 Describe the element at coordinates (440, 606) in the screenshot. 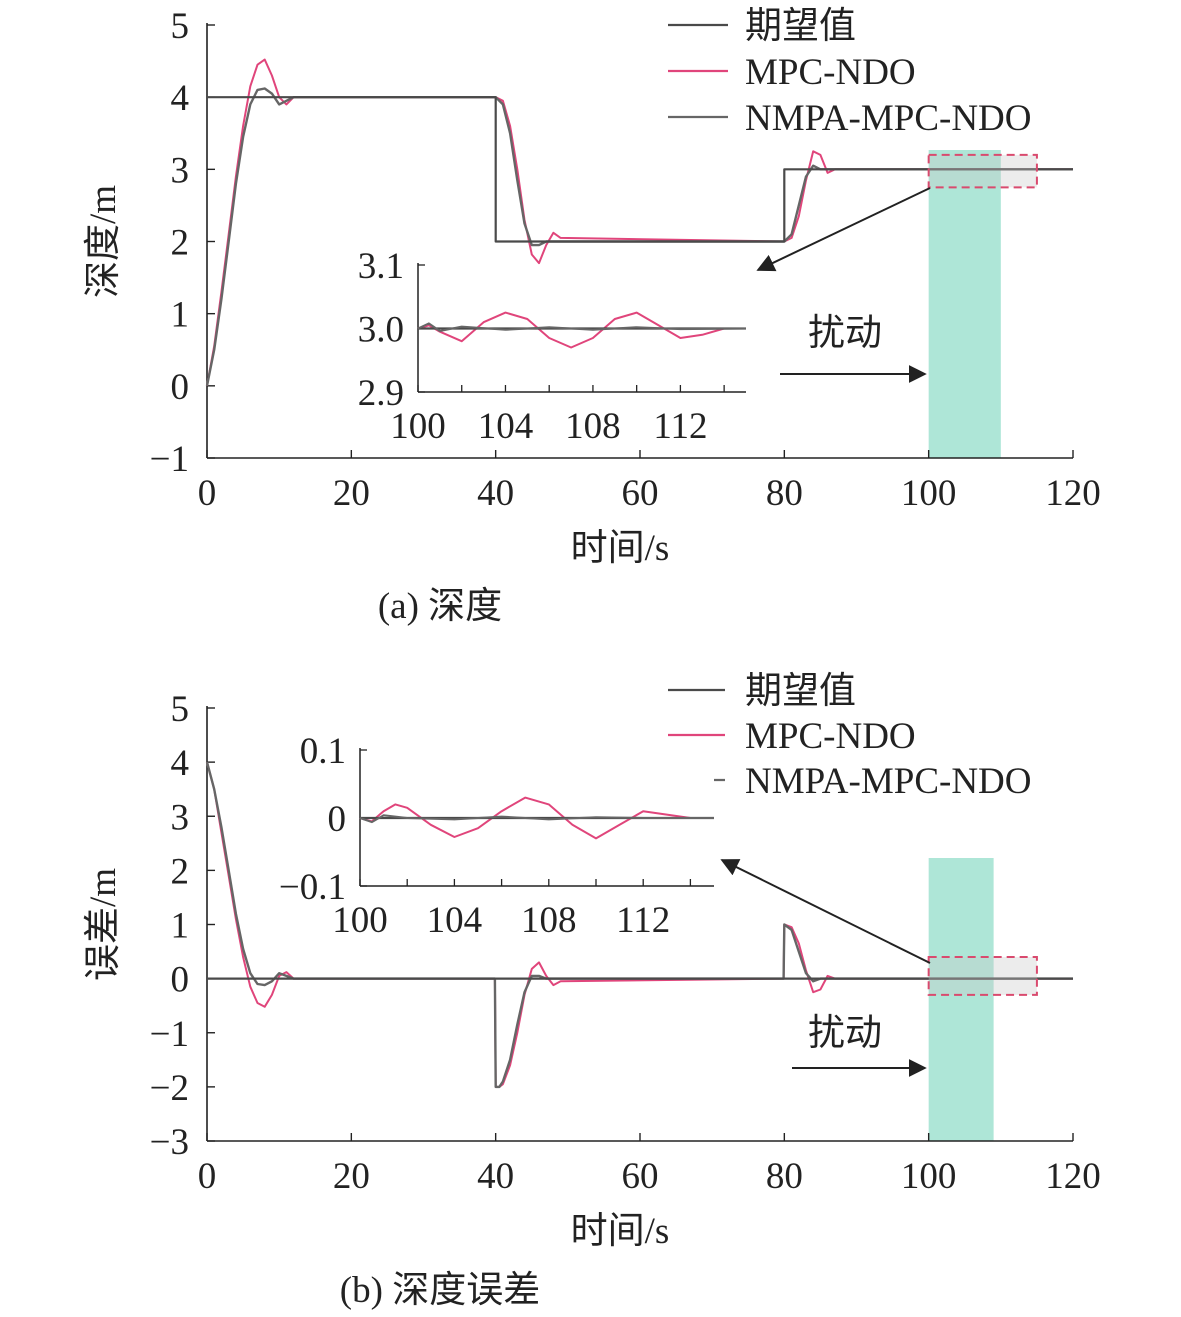

I see `caption: (a) 深度` at that location.